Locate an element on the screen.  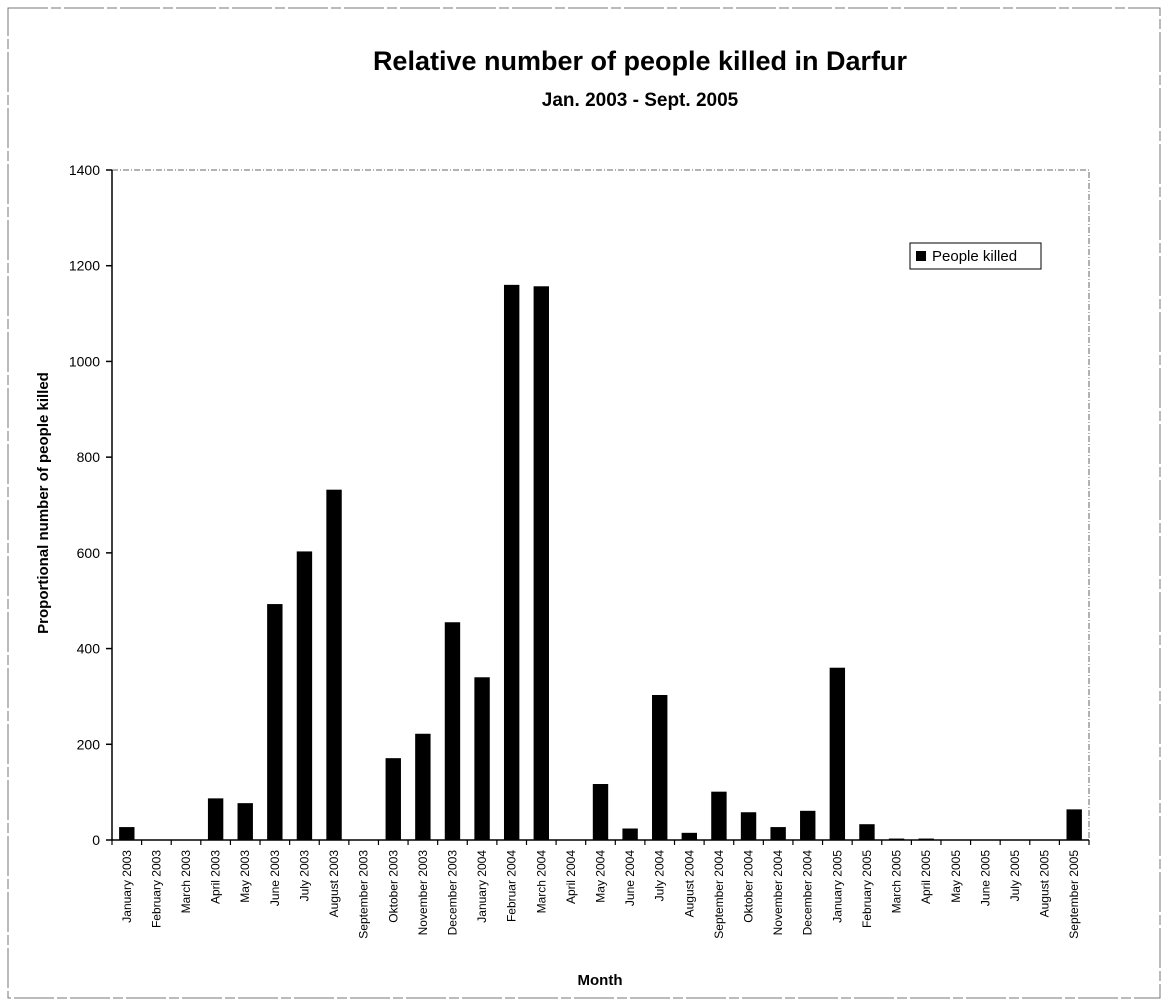
x-tick-label: April 2003 is located at coordinates (216, 877).